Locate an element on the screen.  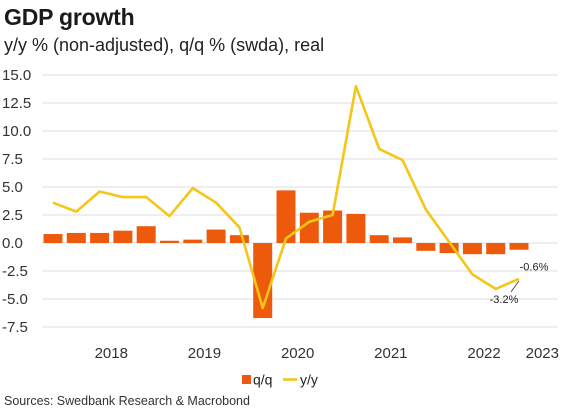
annotation-leader is located at coordinates (515, 286).